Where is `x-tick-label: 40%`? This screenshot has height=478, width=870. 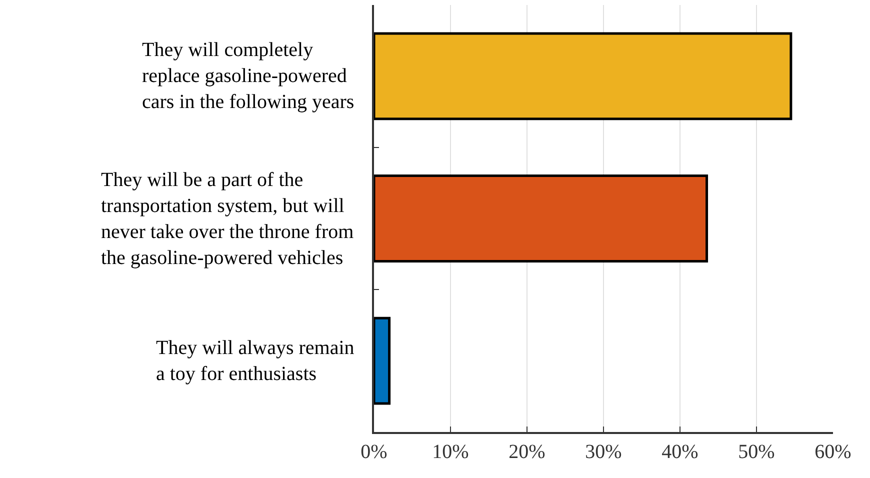
x-tick-label: 40% is located at coordinates (680, 451).